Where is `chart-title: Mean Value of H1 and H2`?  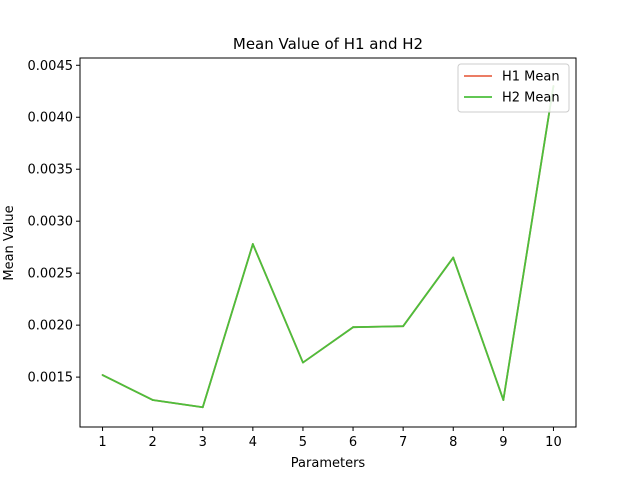 chart-title: Mean Value of H1 and H2 is located at coordinates (328, 44).